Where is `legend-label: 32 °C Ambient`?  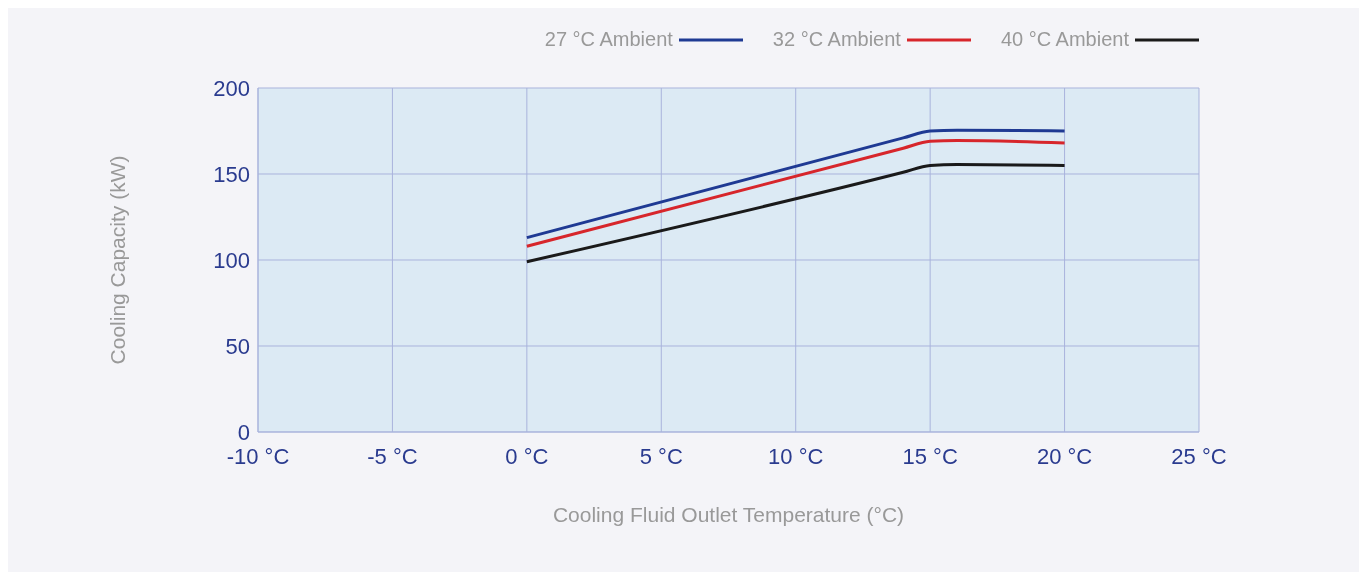 legend-label: 32 °C Ambient is located at coordinates (836, 39).